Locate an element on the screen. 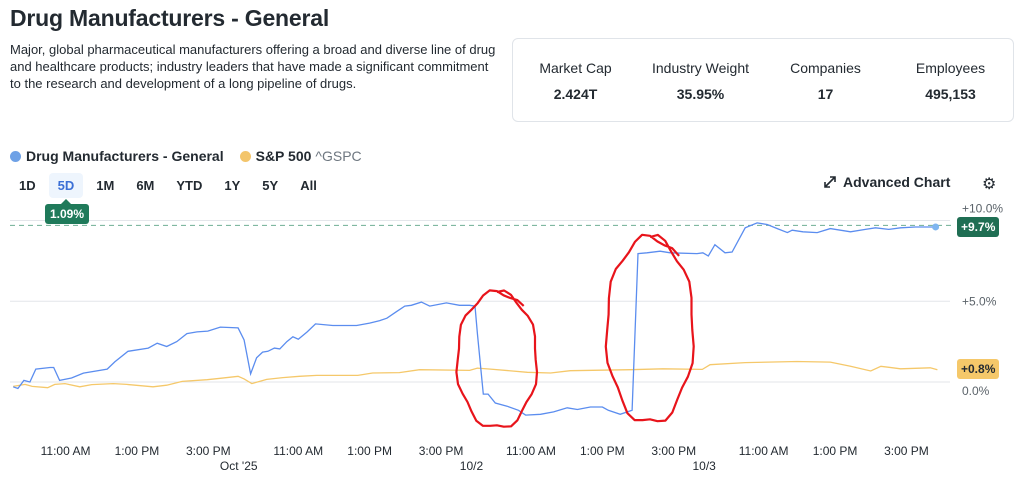  range-1y: 1Y is located at coordinates (232, 185).